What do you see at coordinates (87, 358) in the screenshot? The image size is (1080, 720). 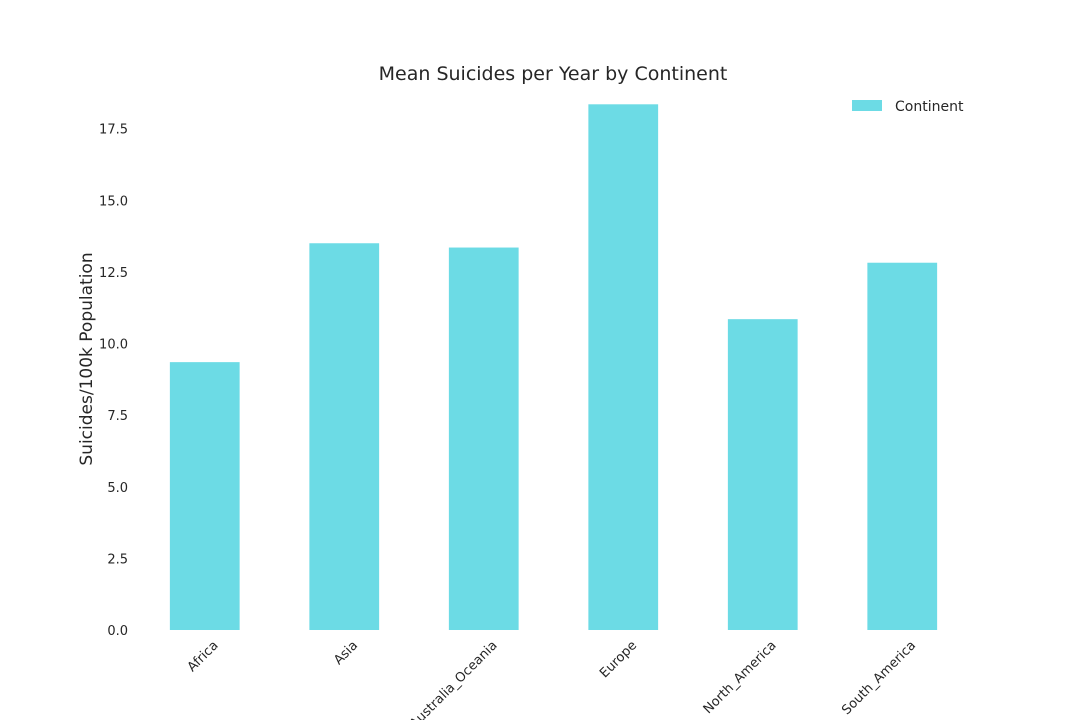 I see `y-axis-label: Suicides/100k Population` at bounding box center [87, 358].